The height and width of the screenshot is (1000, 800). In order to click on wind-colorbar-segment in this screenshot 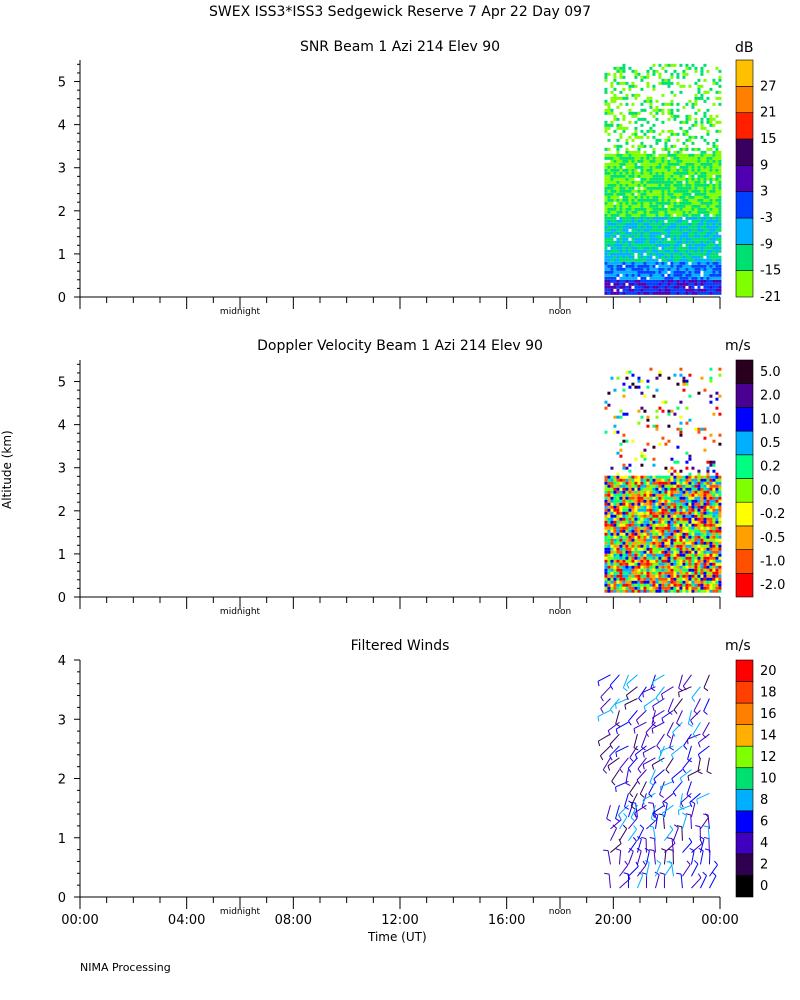, I will do `click(744, 692)`.